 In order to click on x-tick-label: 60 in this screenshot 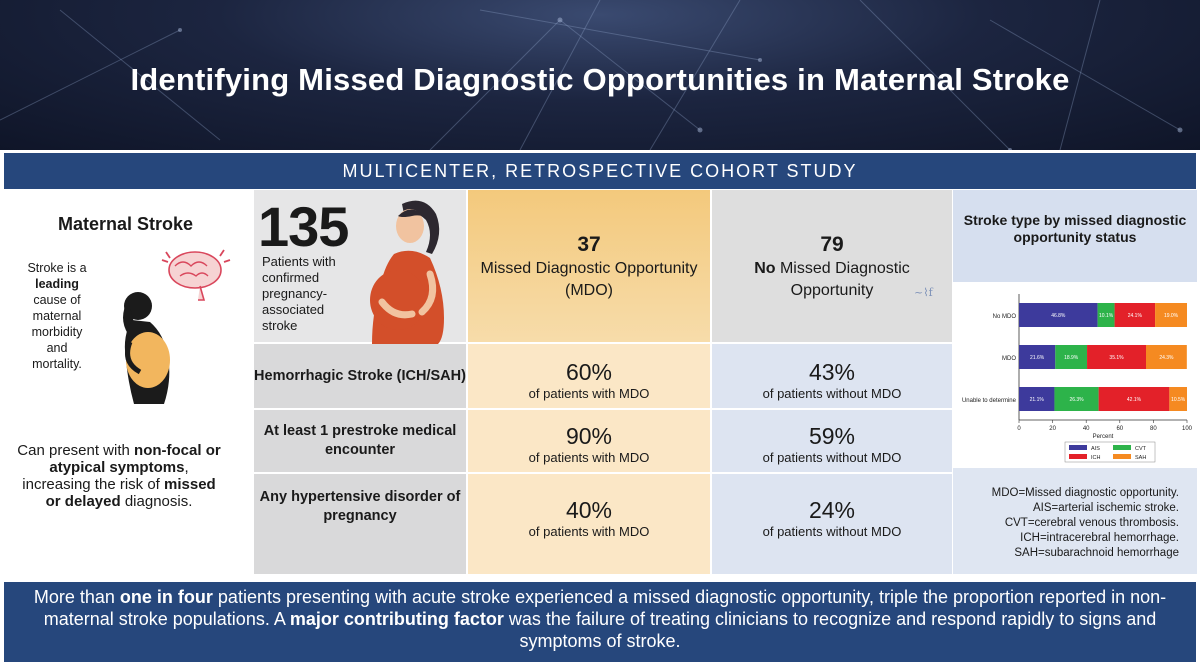, I will do `click(1119, 429)`.